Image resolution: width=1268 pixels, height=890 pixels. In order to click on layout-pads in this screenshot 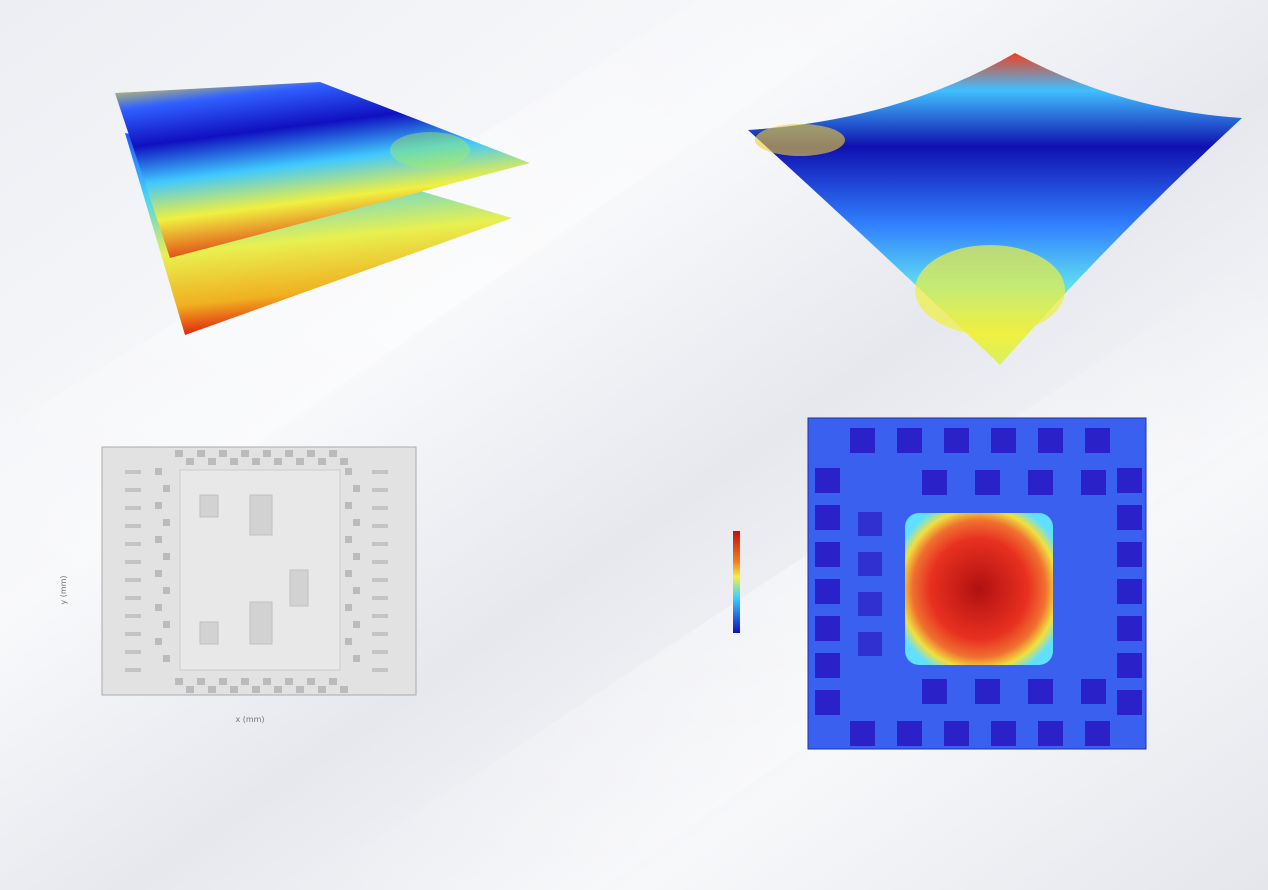, I will do `click(256, 571)`.